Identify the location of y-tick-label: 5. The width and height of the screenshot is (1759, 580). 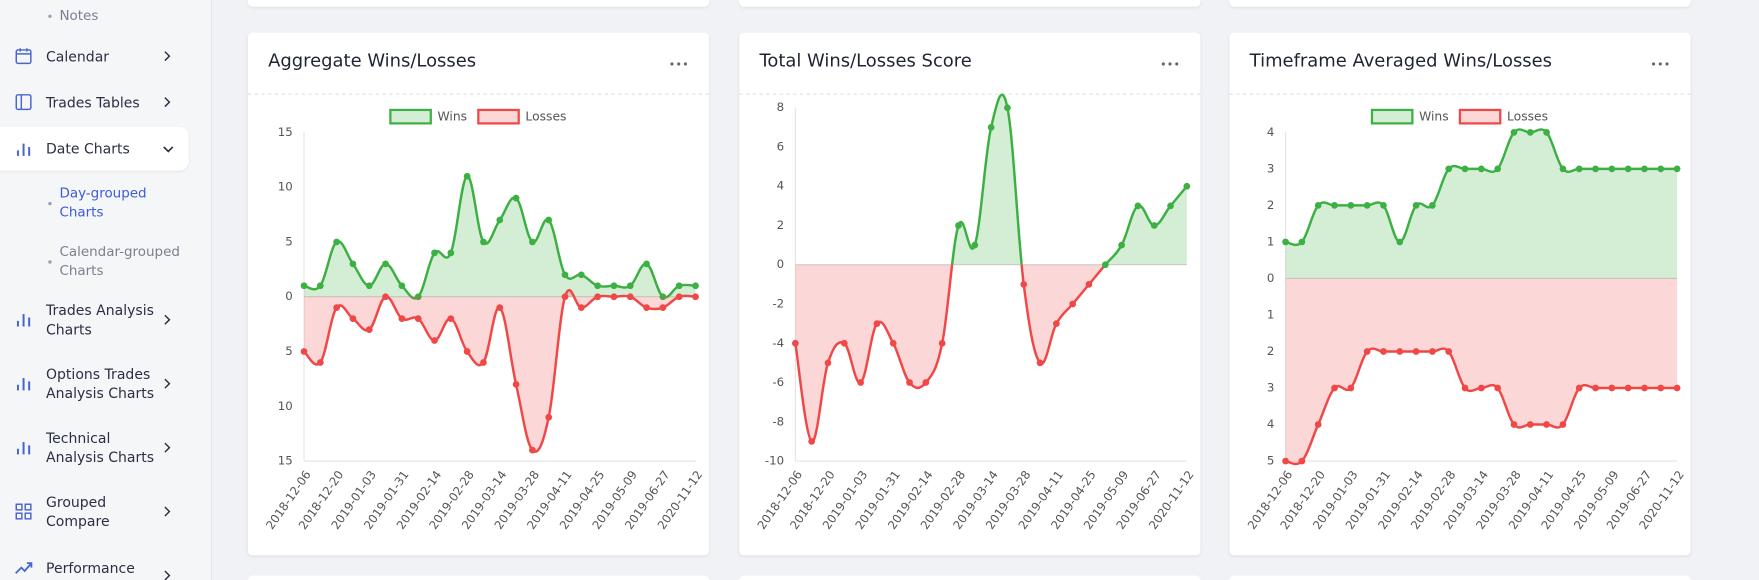
(1271, 461).